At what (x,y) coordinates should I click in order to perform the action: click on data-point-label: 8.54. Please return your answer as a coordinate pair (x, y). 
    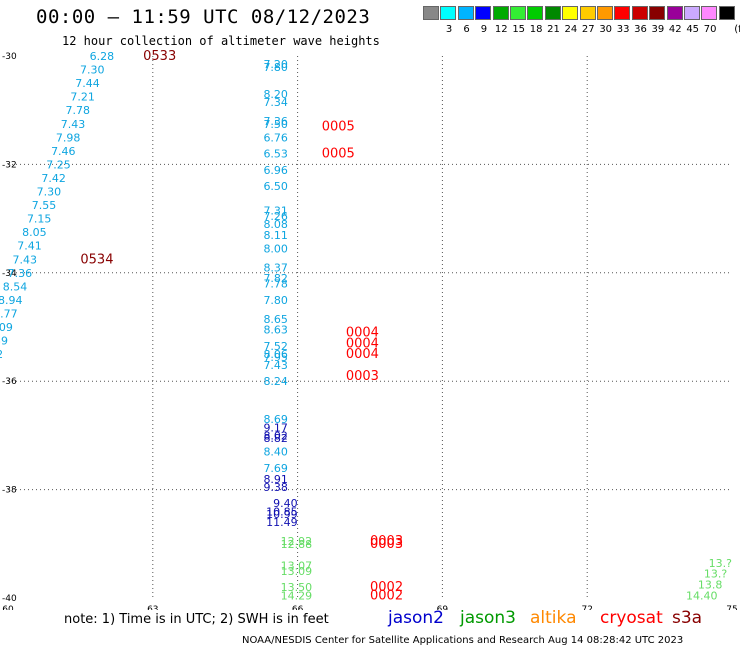
    Looking at the image, I should click on (15, 286).